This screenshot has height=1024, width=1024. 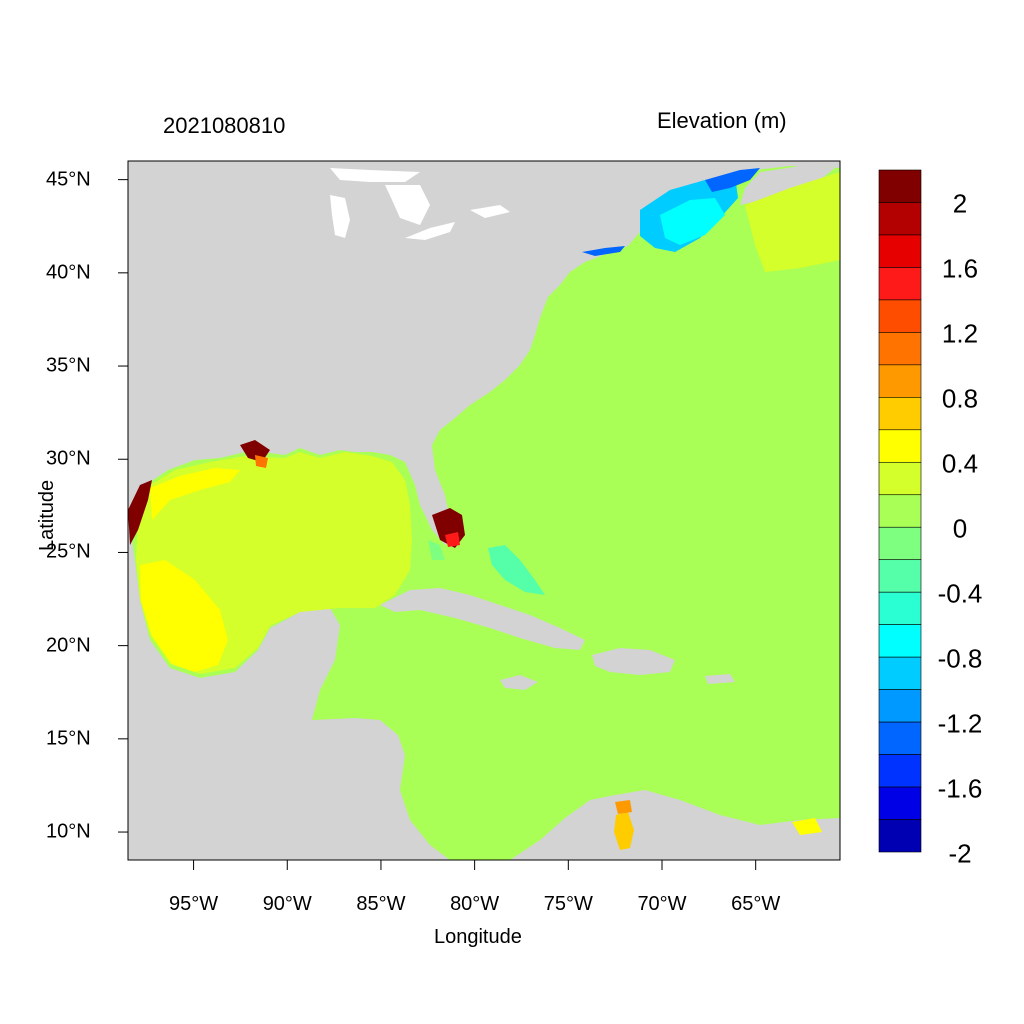 I want to click on nova-scotia-land, so click(x=787, y=185).